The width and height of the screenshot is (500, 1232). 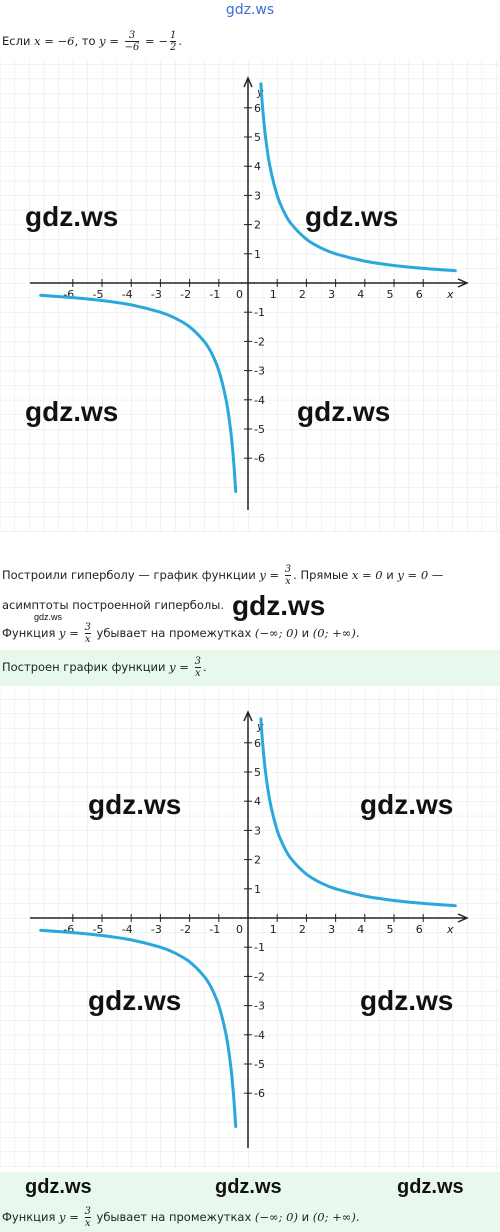 I want to click on x-arrow, so click(x=463, y=283).